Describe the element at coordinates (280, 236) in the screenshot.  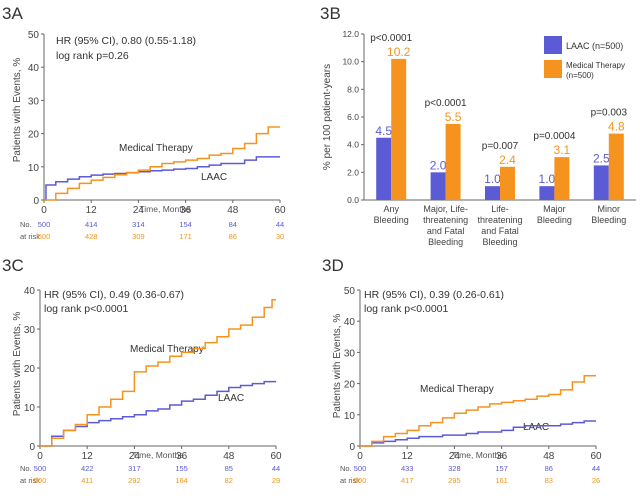
I see `at-risk-medical-value: 30` at that location.